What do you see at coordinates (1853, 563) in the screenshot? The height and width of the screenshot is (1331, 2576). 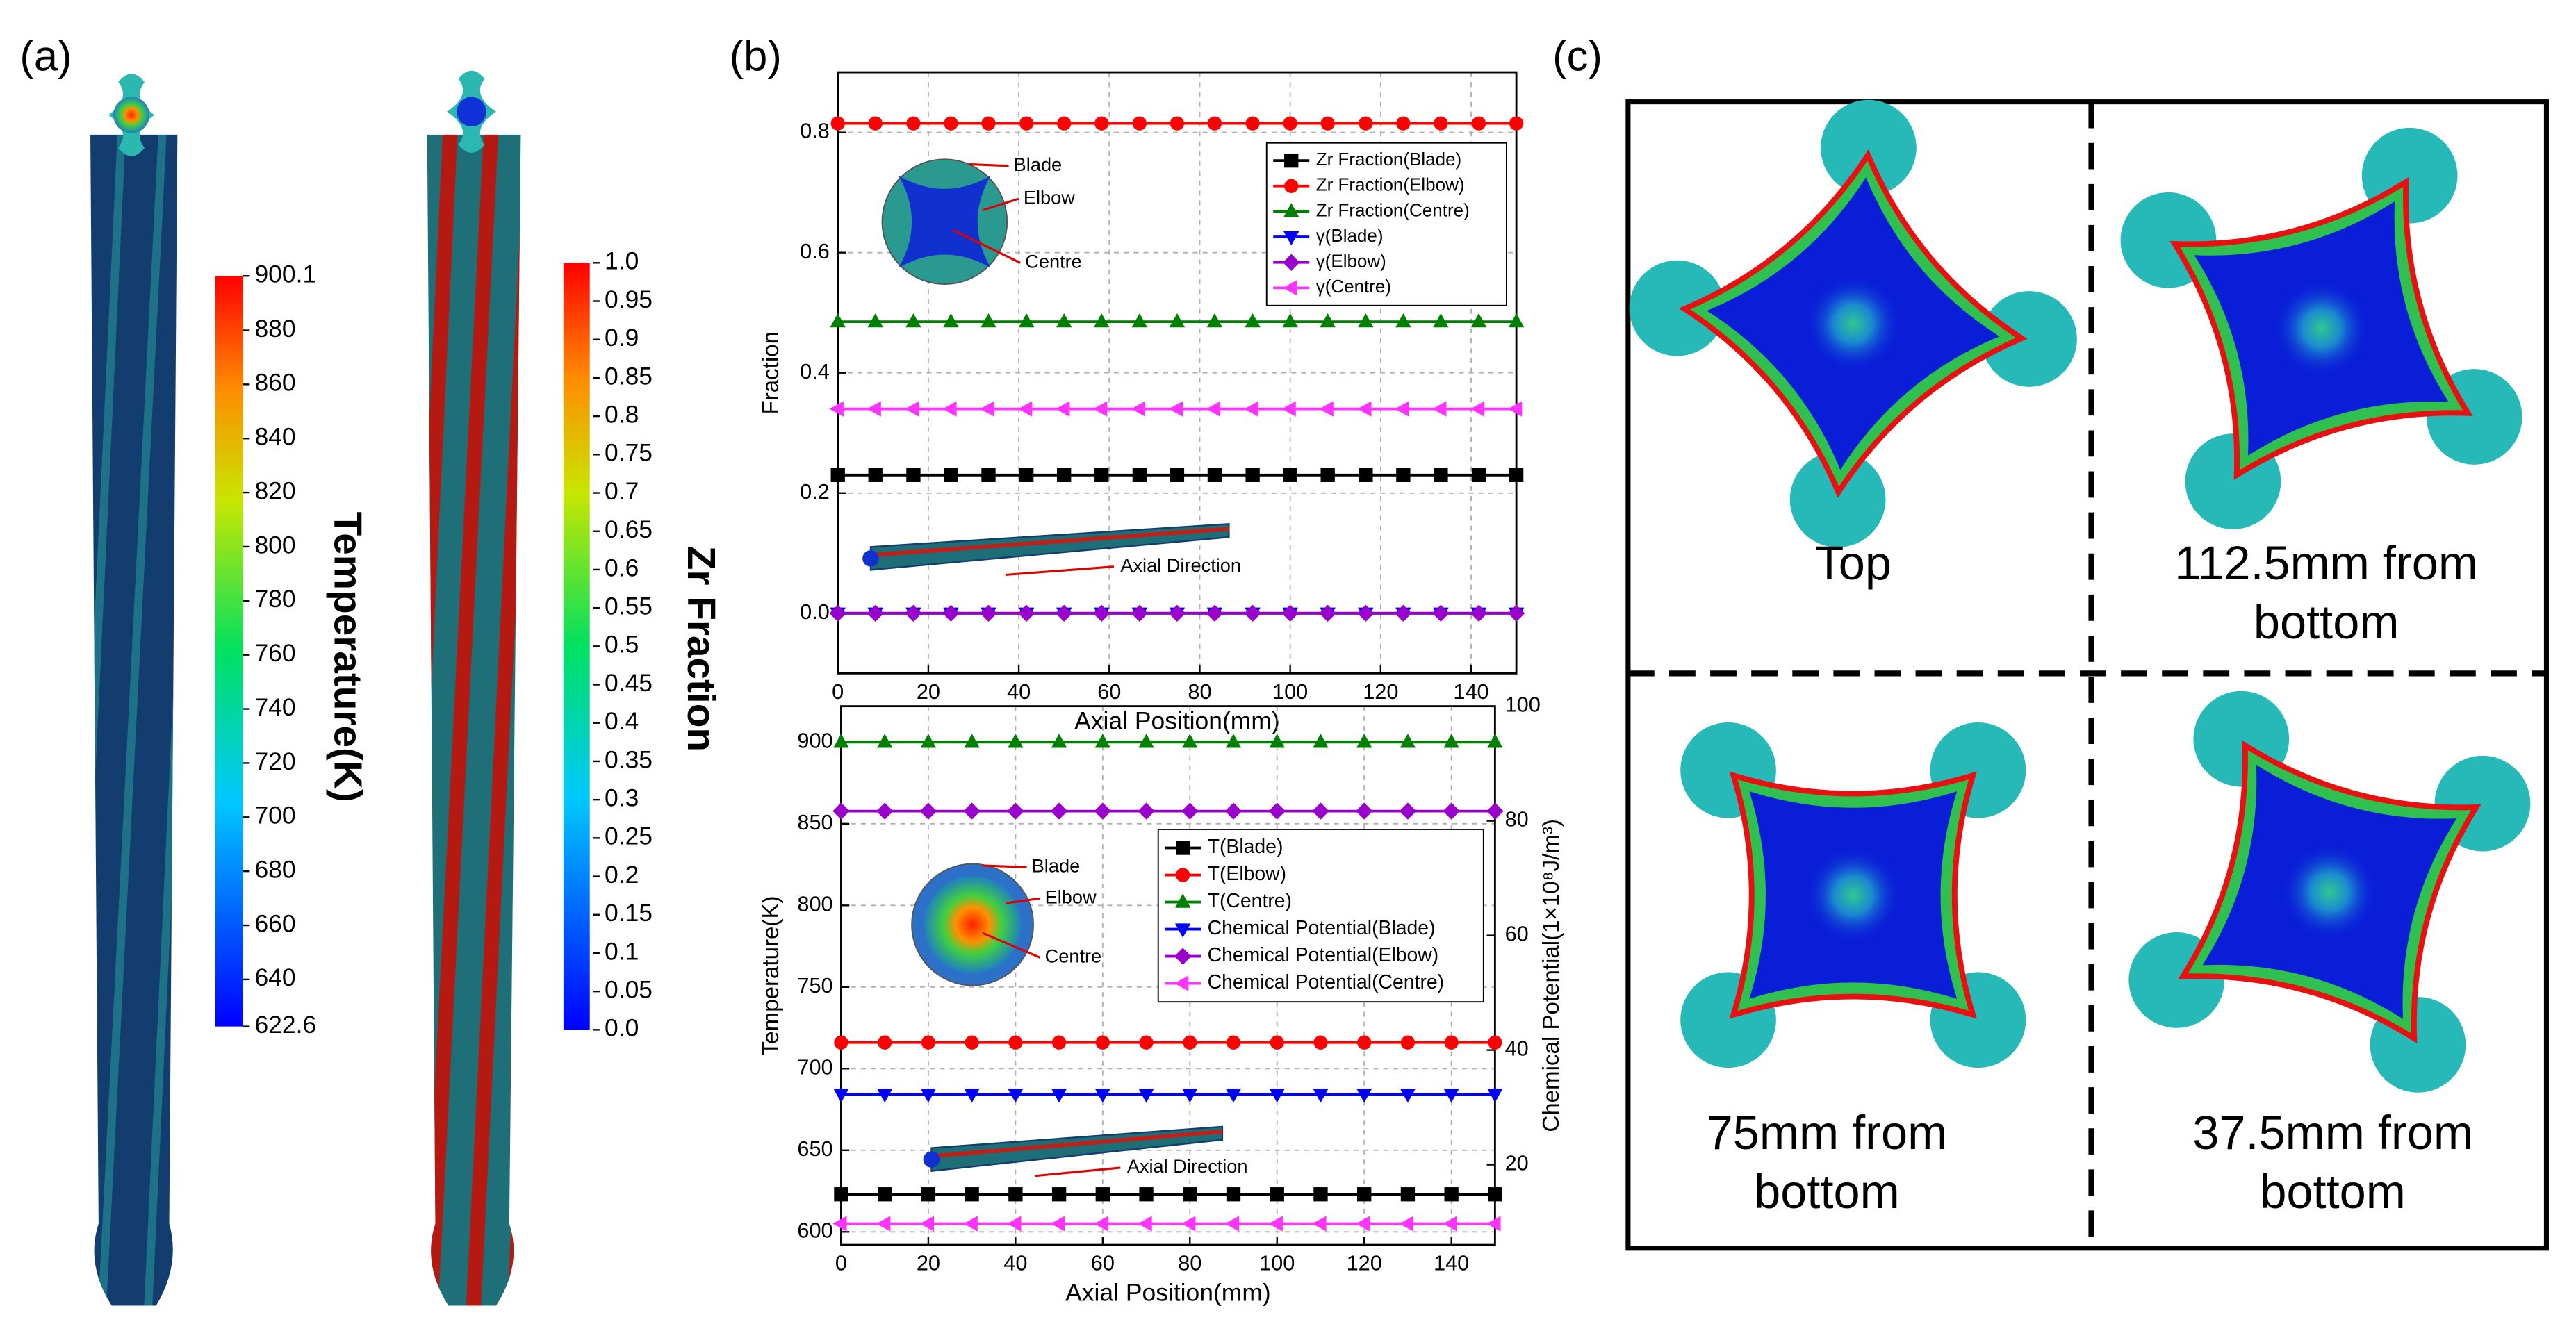 I see `cross-section-label: Top` at bounding box center [1853, 563].